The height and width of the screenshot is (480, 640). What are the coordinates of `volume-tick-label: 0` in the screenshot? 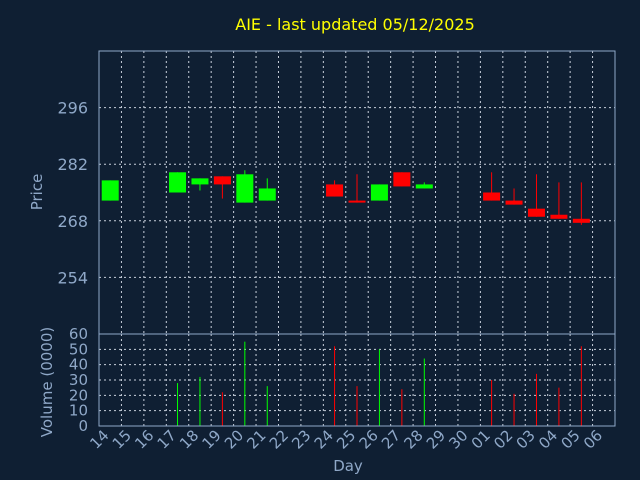 It's located at (83, 426).